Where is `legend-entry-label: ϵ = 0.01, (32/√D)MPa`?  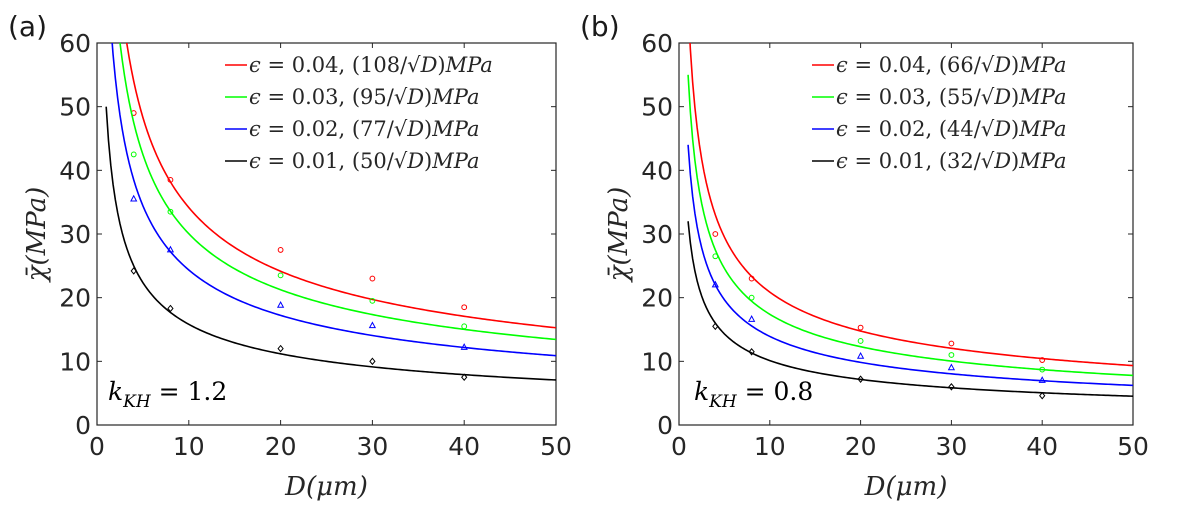
legend-entry-label: ϵ = 0.01, (32/√D)MPa is located at coordinates (951, 161).